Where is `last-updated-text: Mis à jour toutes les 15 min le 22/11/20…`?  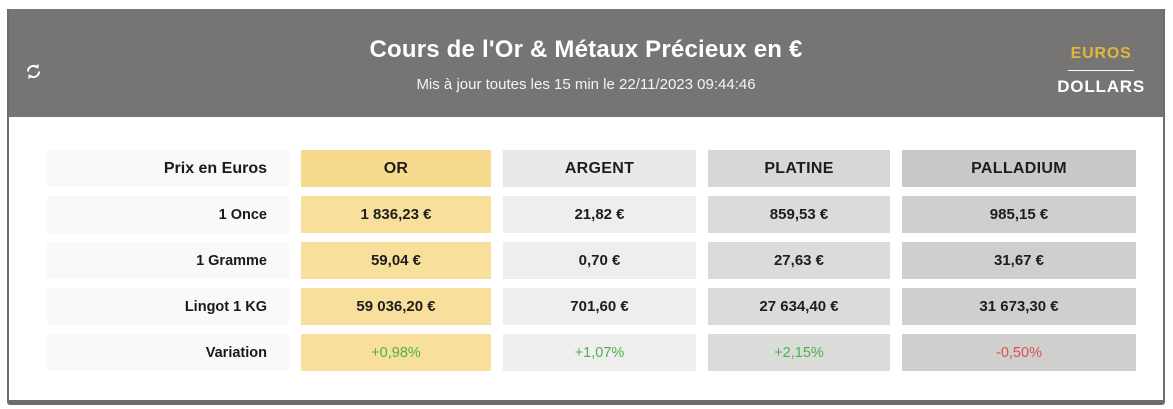
last-updated-text: Mis à jour toutes les 15 min le 22/11/20… is located at coordinates (586, 84).